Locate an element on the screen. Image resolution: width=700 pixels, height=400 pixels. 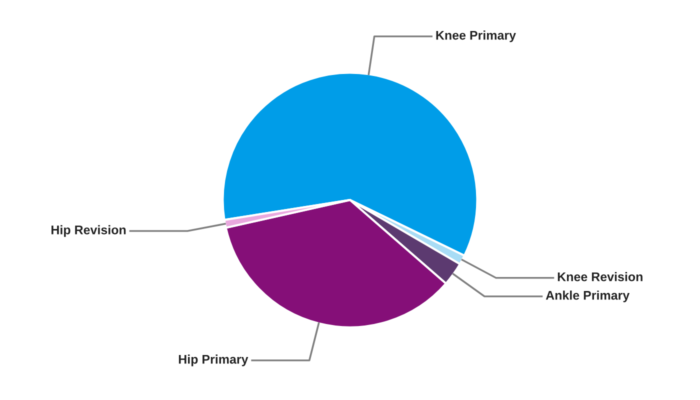
slice-label: Ankle Primary is located at coordinates (588, 296).